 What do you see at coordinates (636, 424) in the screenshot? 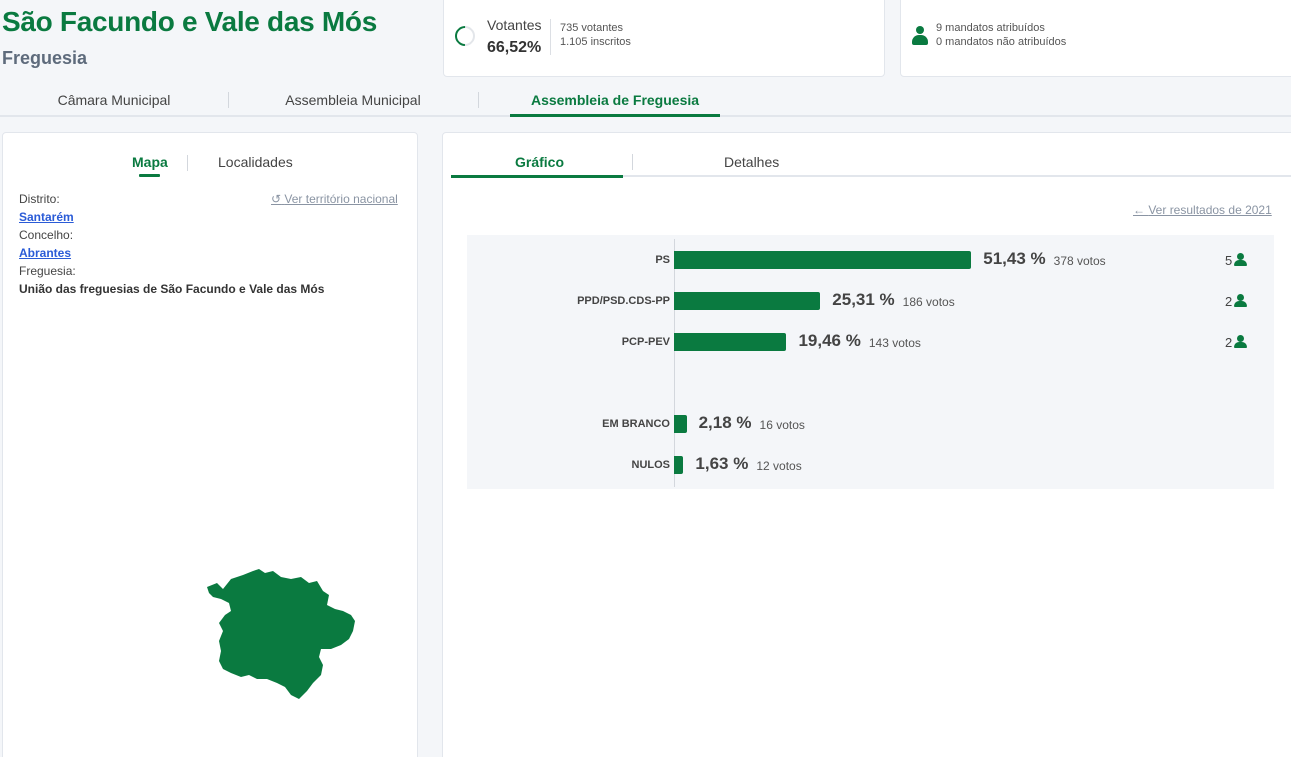
I see `category-label: EM BRANCO` at bounding box center [636, 424].